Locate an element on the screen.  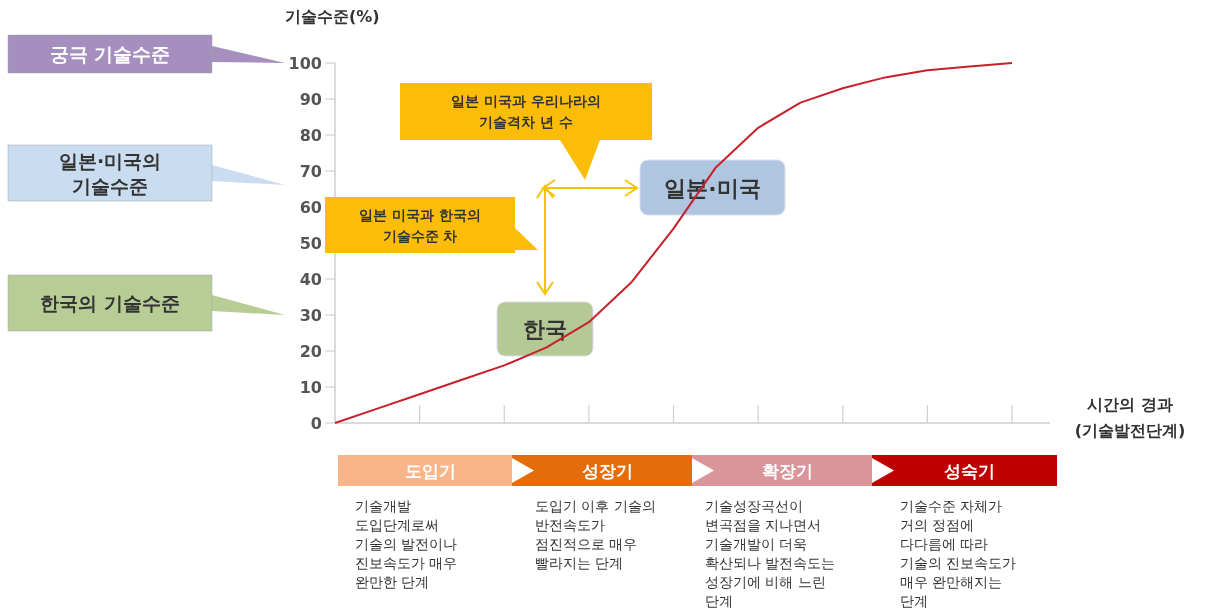
y-tick-label: 90 is located at coordinates (310, 99).